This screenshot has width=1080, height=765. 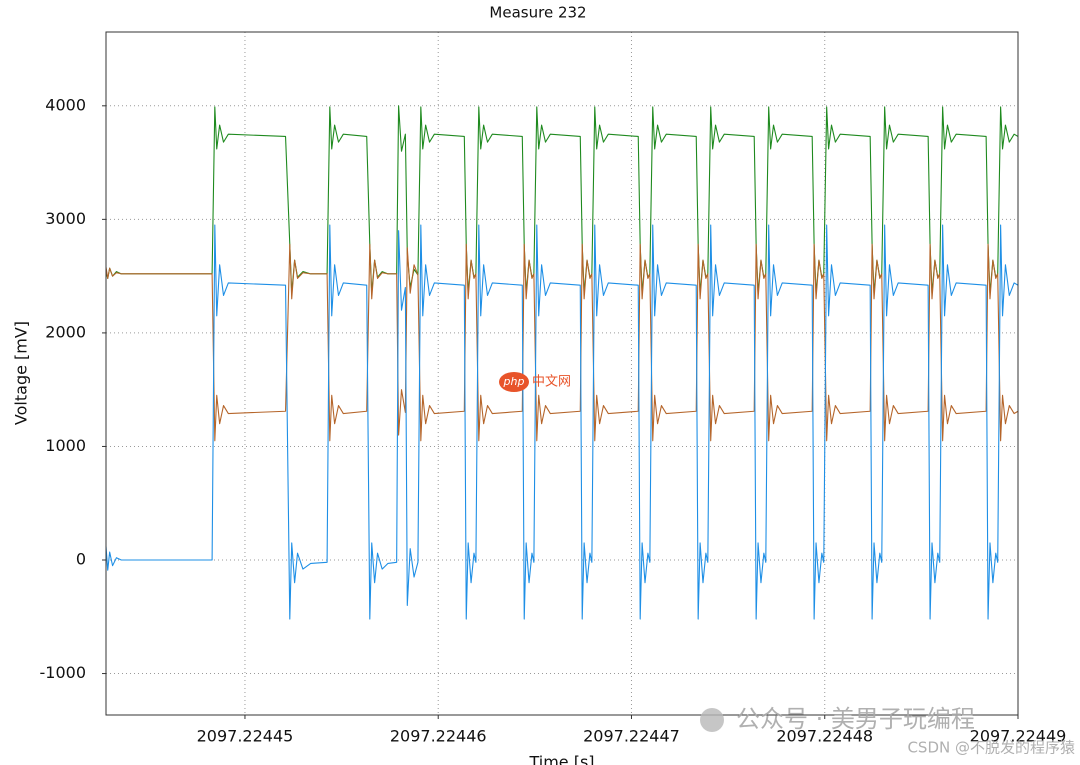 What do you see at coordinates (631, 736) in the screenshot?
I see `x-tick-label: 2097.22447` at bounding box center [631, 736].